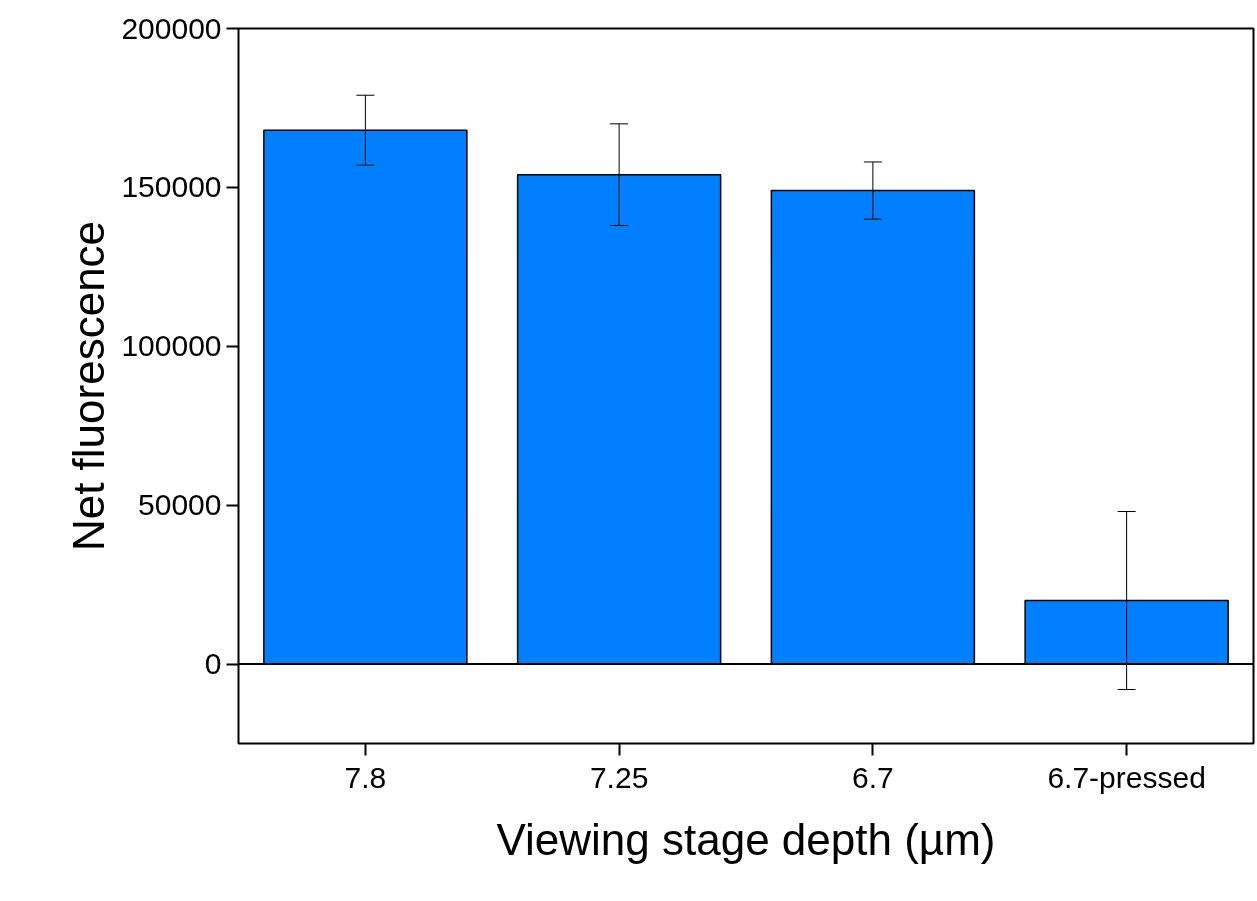 Image resolution: width=1257 pixels, height=901 pixels. I want to click on x-tick-label: 7.25, so click(619, 777).